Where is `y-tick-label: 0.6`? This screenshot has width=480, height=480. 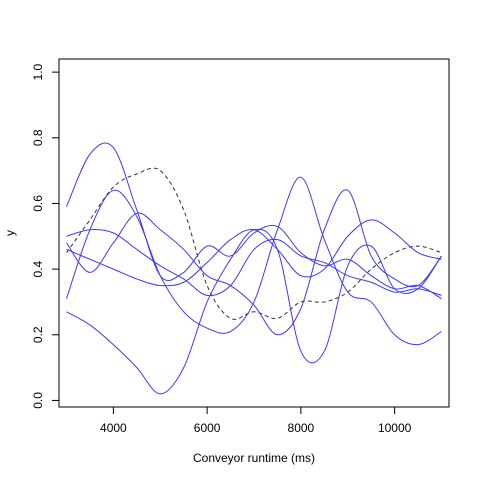 y-tick-label: 0.6 is located at coordinates (38, 203).